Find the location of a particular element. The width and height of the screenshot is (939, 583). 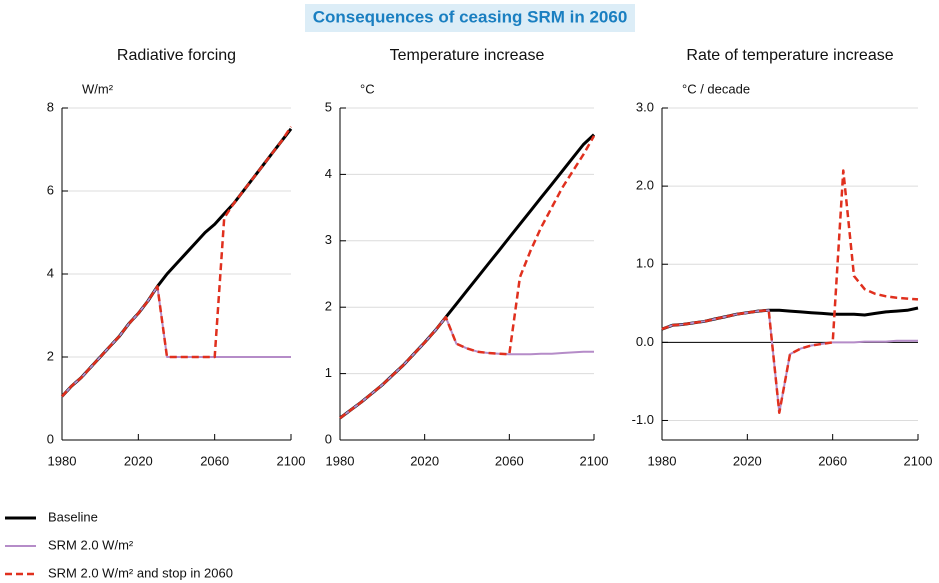

y-tick-label: 3 is located at coordinates (328, 239).